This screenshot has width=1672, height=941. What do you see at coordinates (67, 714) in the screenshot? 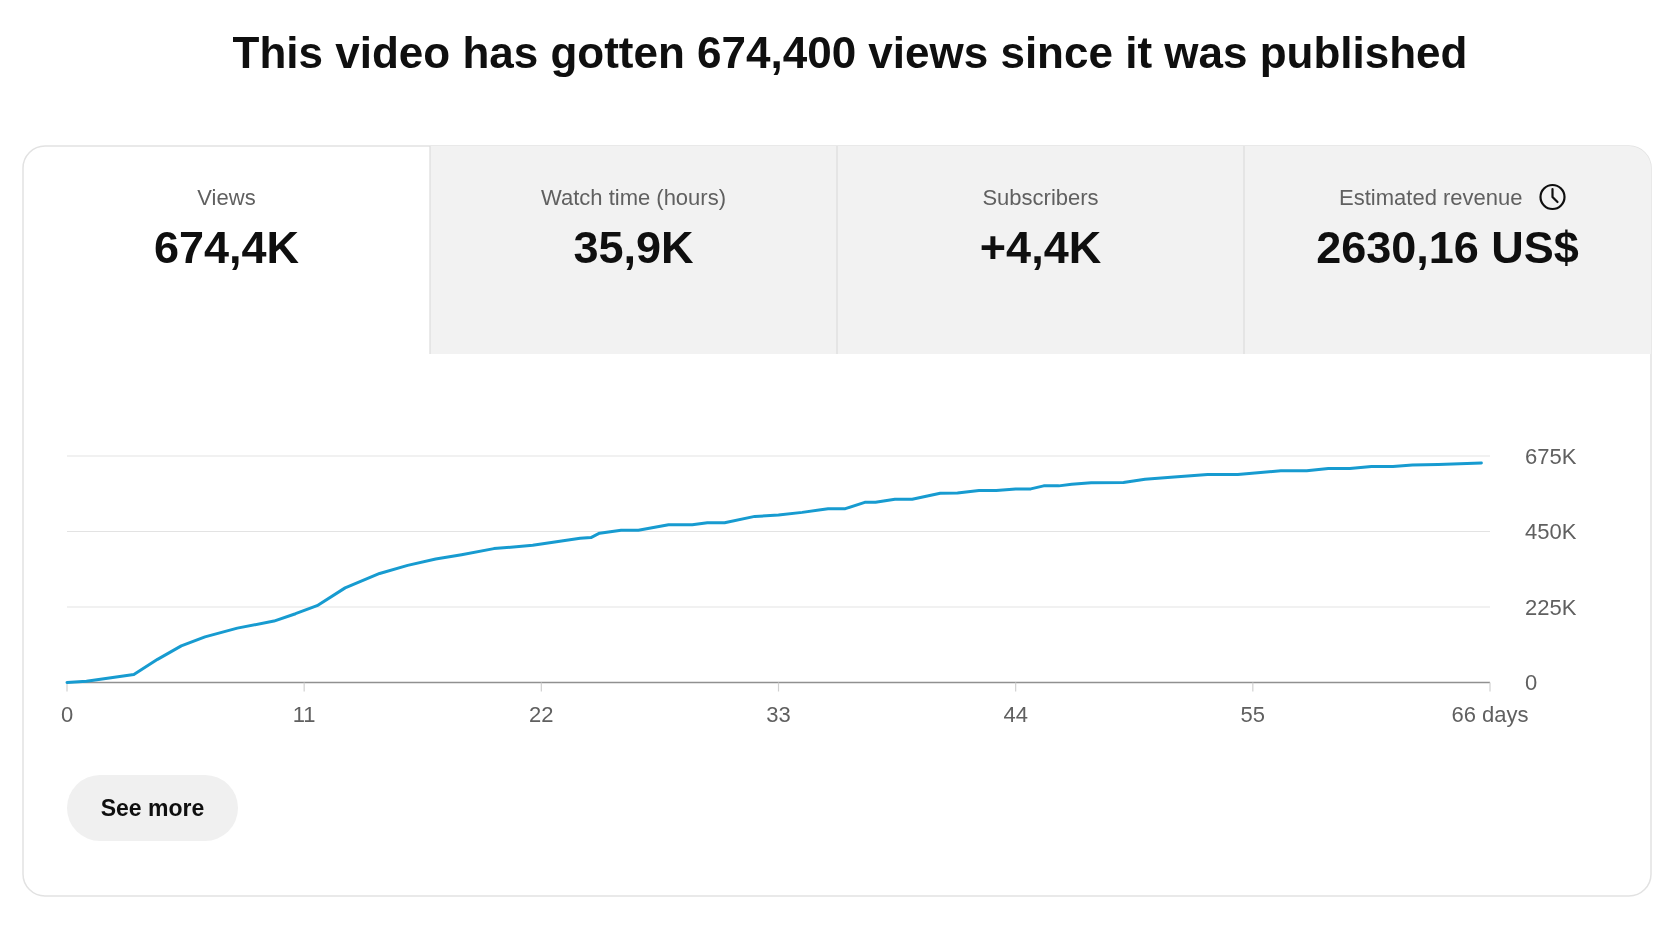
I see `x-tick-label: 0` at bounding box center [67, 714].